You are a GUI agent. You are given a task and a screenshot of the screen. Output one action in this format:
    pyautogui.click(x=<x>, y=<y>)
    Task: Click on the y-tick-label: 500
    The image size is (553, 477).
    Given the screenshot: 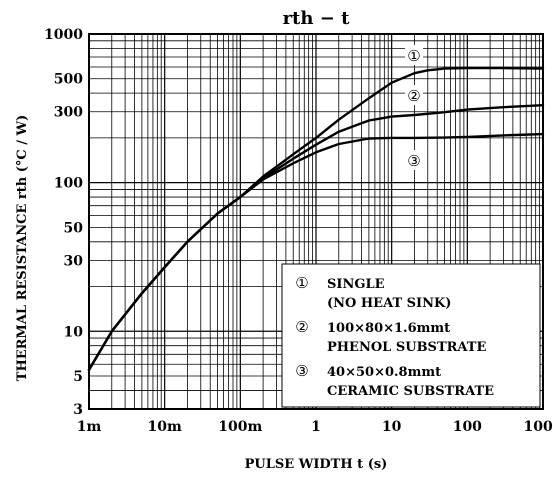 What is the action you would take?
    pyautogui.click(x=68, y=80)
    